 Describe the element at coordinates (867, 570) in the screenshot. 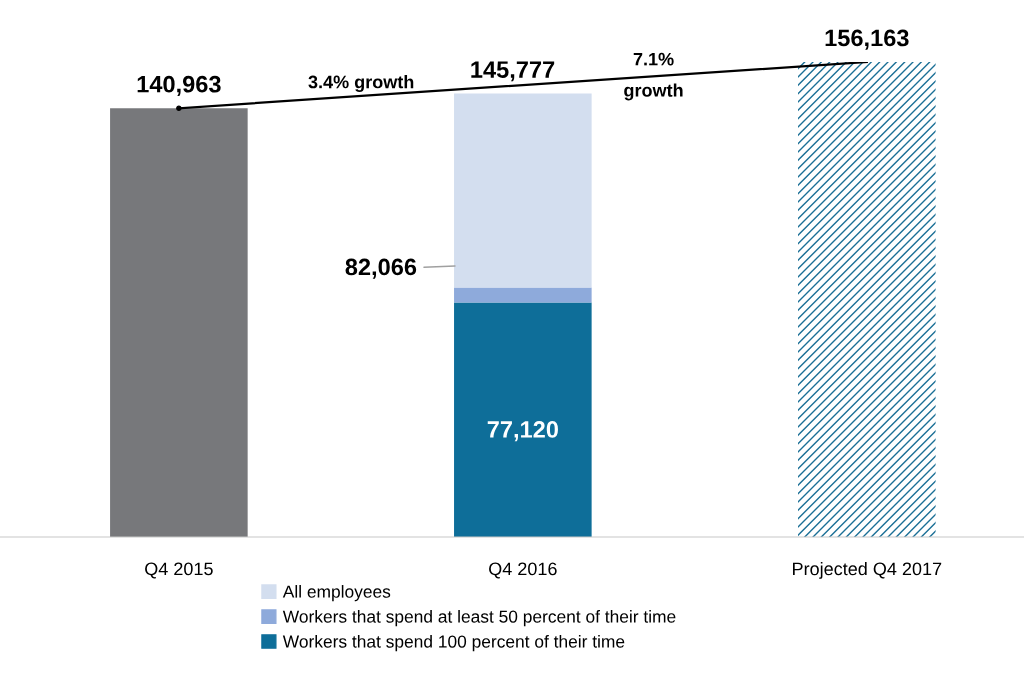

I see `x-tick-label: Projected Q4 2017` at that location.